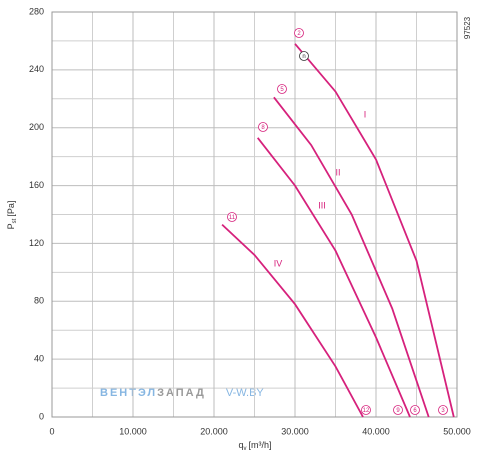 This screenshot has width=485, height=456. What do you see at coordinates (240, 445) in the screenshot?
I see `x-label-main: q` at bounding box center [240, 445].